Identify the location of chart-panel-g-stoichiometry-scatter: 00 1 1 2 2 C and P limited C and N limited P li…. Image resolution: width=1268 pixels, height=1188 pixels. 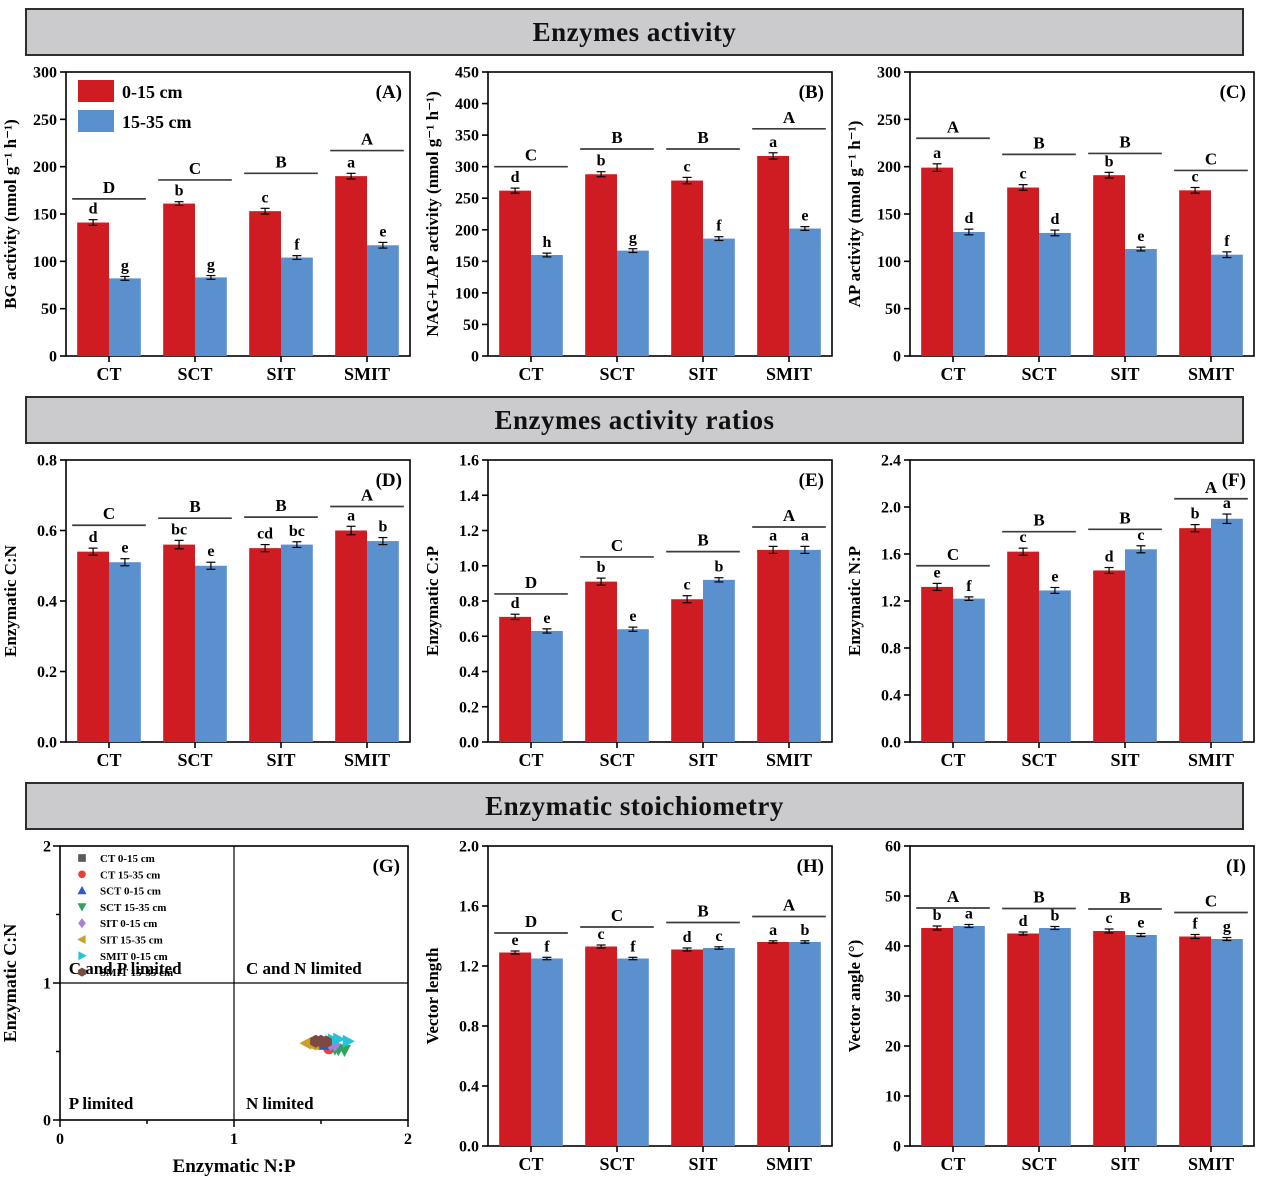
(206, 1008).